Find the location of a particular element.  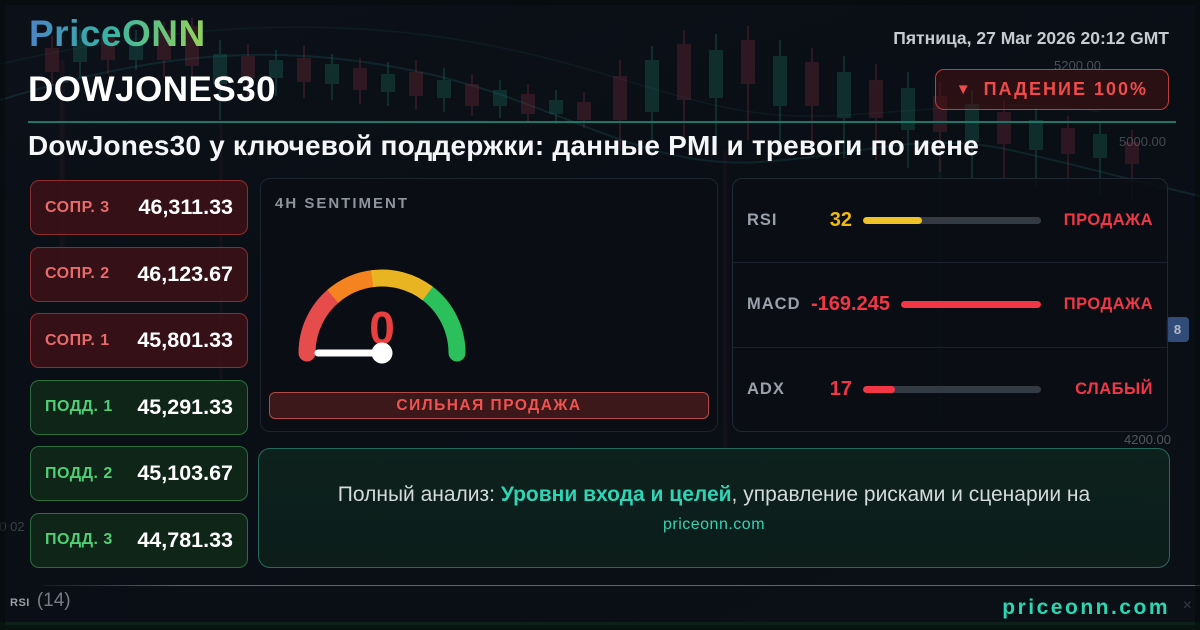

bottom-left-indicator: RSI (14) is located at coordinates (40, 601).